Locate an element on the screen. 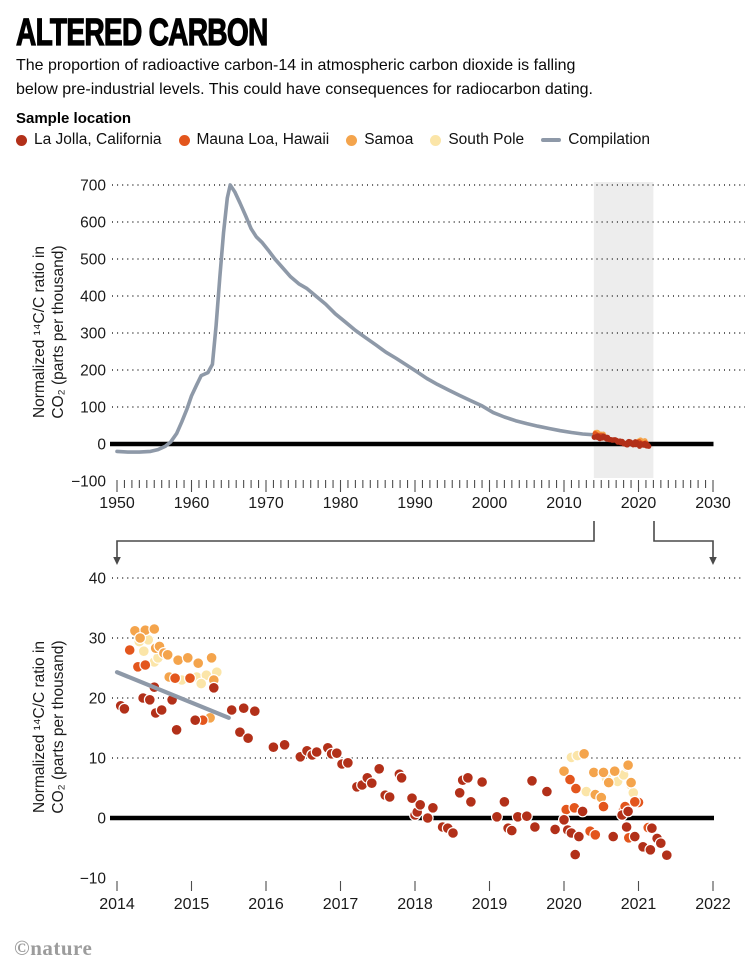 Image resolution: width=751 pixels, height=970 pixels. y-tick-label-100: 100 is located at coordinates (93, 408).